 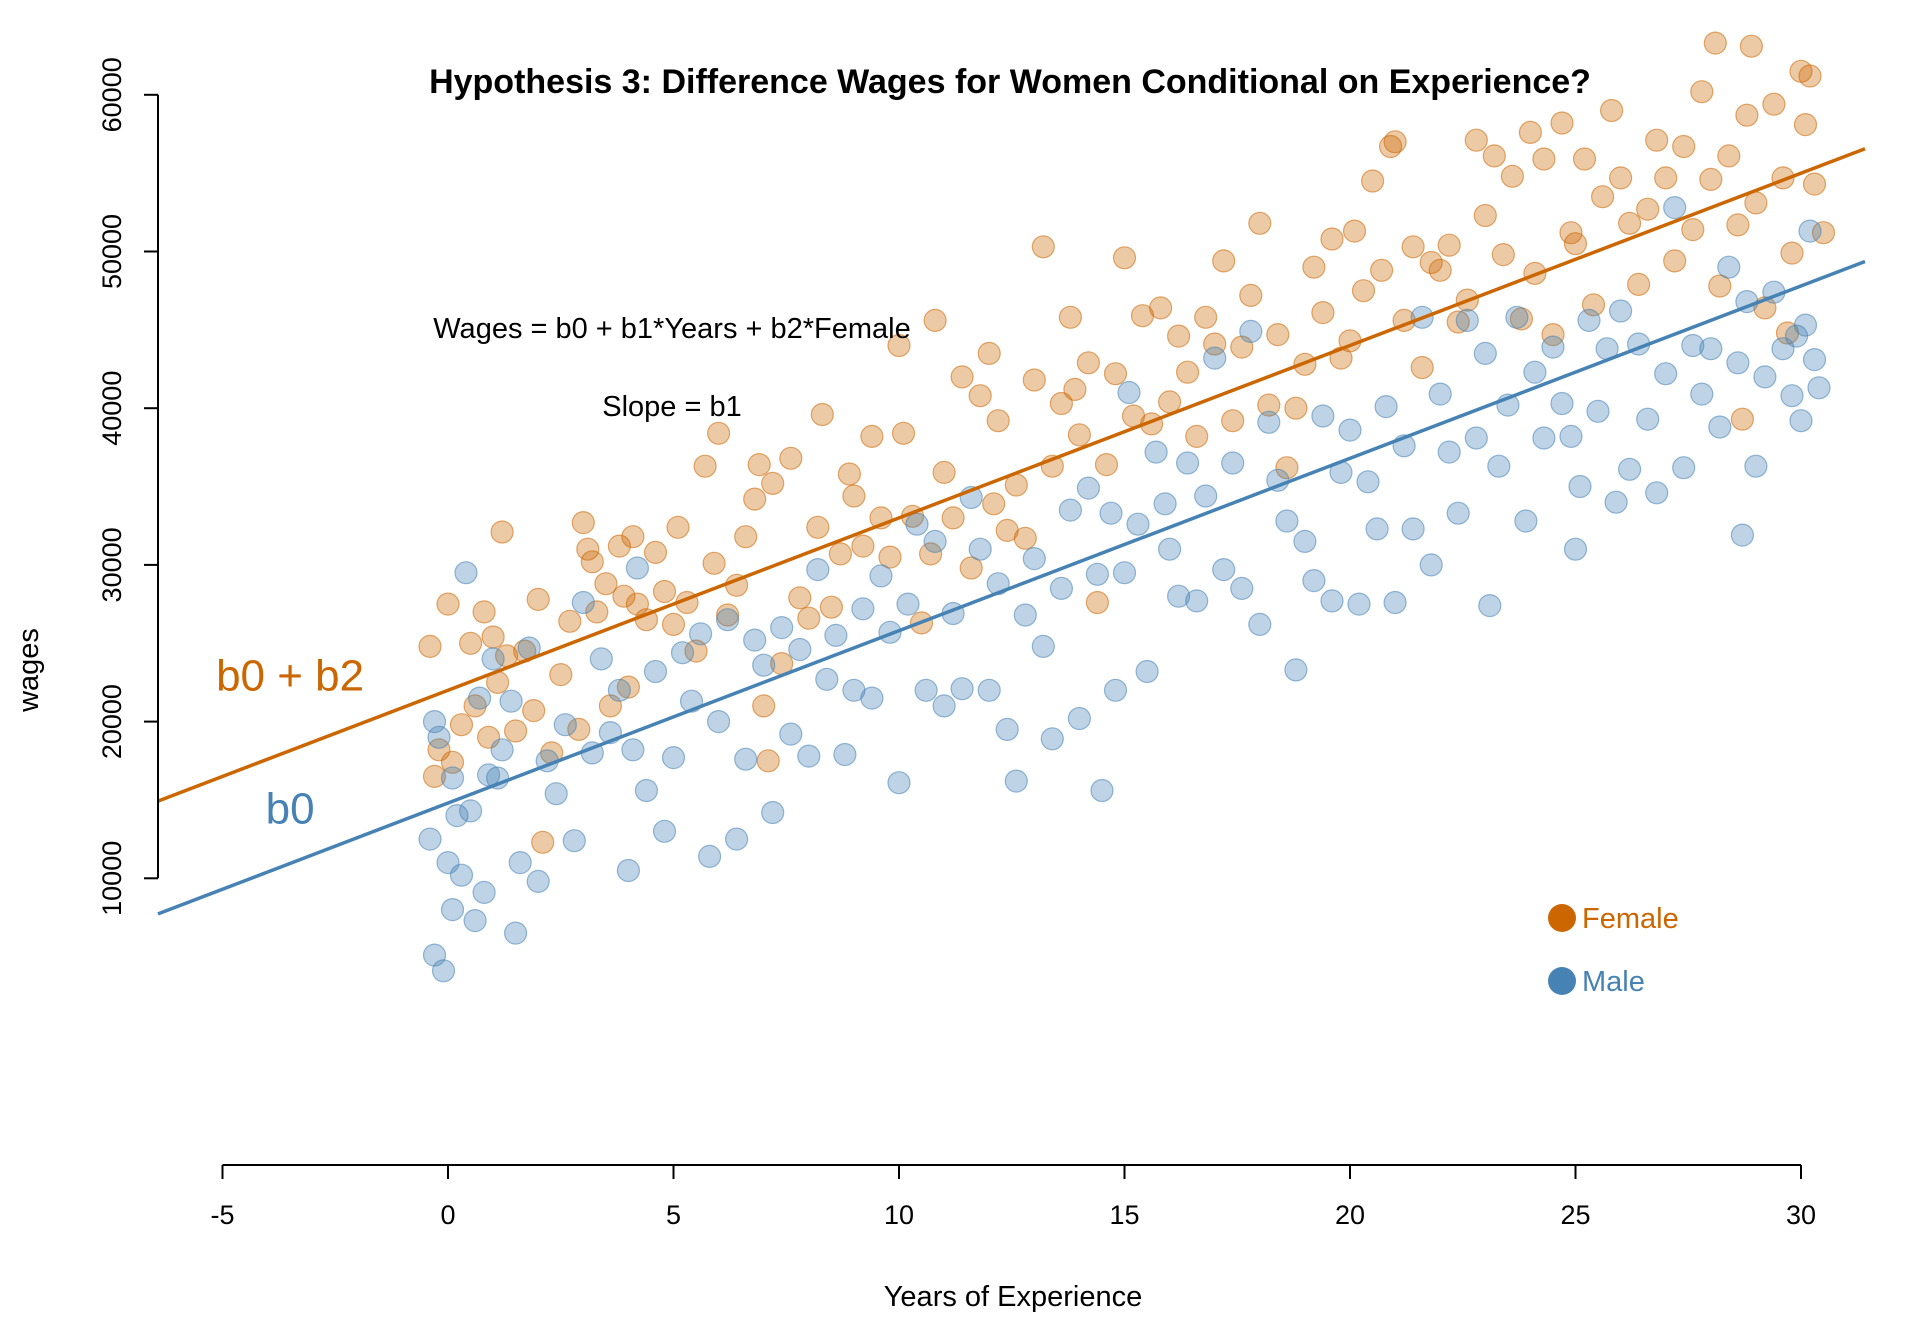 What do you see at coordinates (1630, 919) in the screenshot?
I see `legend-female-label: Female` at bounding box center [1630, 919].